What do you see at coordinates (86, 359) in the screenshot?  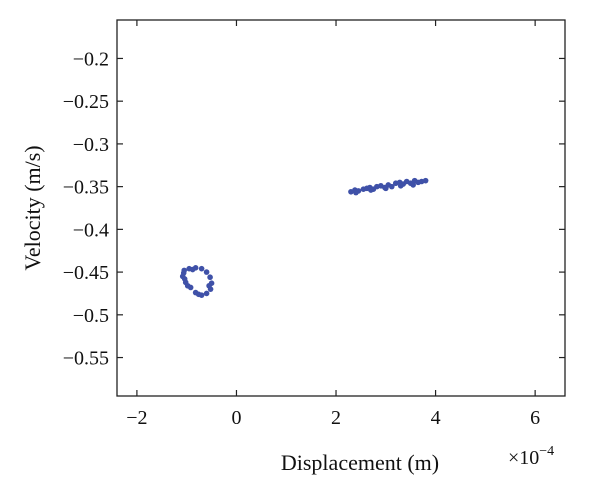 I see `y-tick-label: −0.55` at bounding box center [86, 359].